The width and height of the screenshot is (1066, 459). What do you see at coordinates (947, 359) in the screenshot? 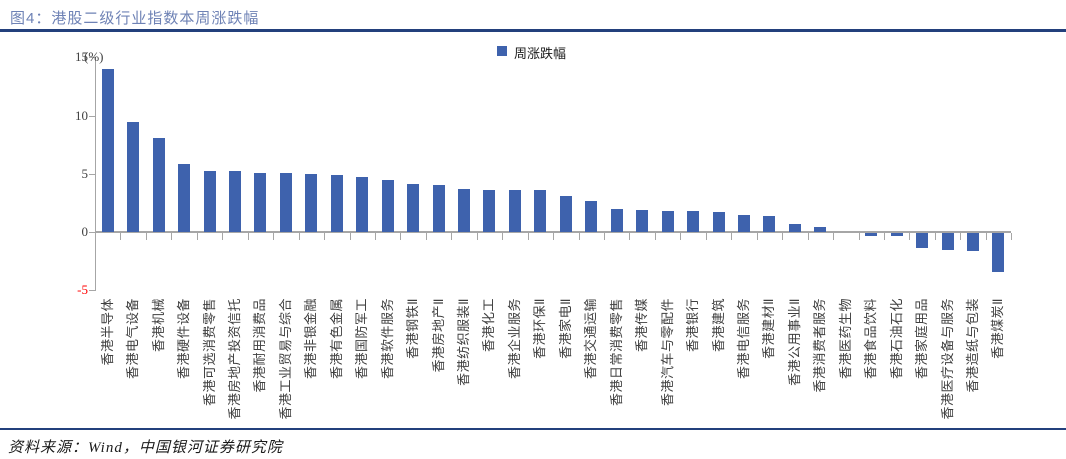
I see `x-axis-label: 香港医疗设备与服务` at bounding box center [947, 359].